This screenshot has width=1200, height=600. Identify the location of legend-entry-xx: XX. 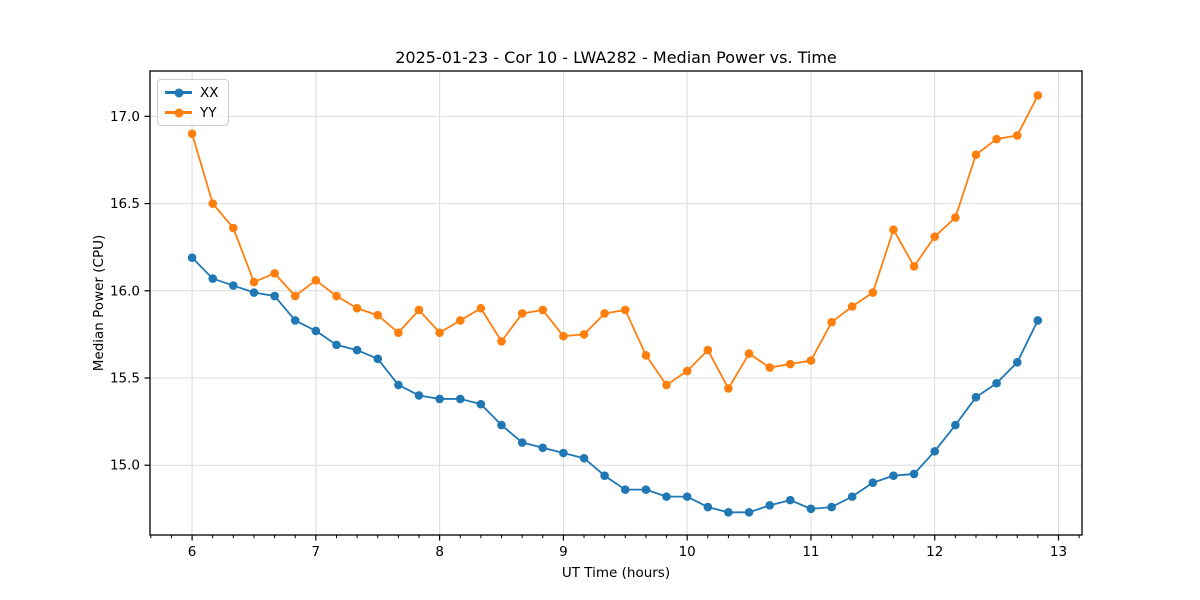
(192, 92).